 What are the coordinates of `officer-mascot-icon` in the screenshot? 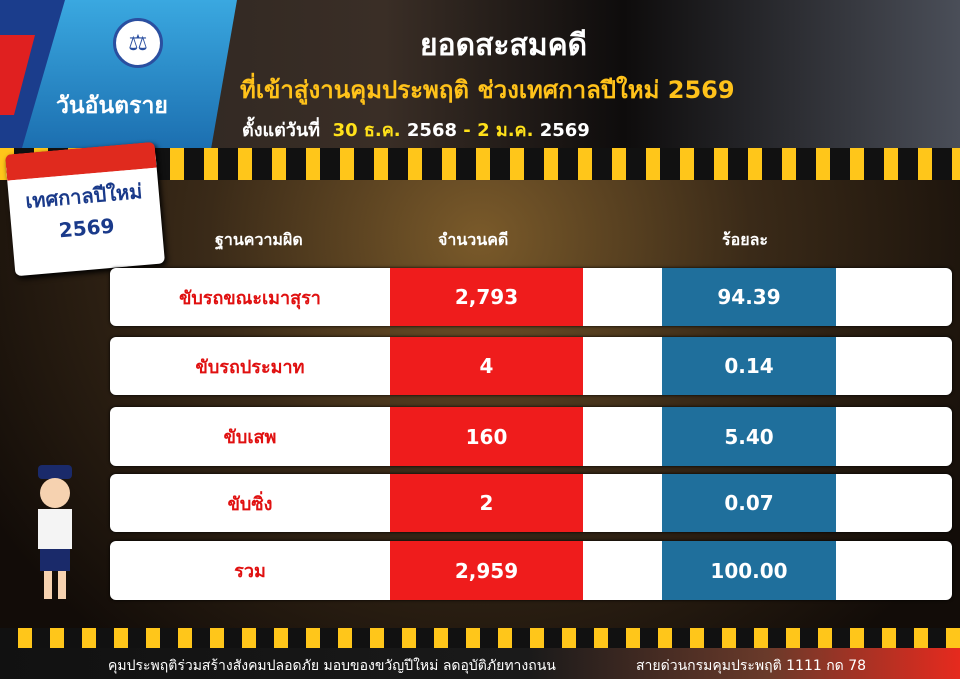 It's located at (55, 532).